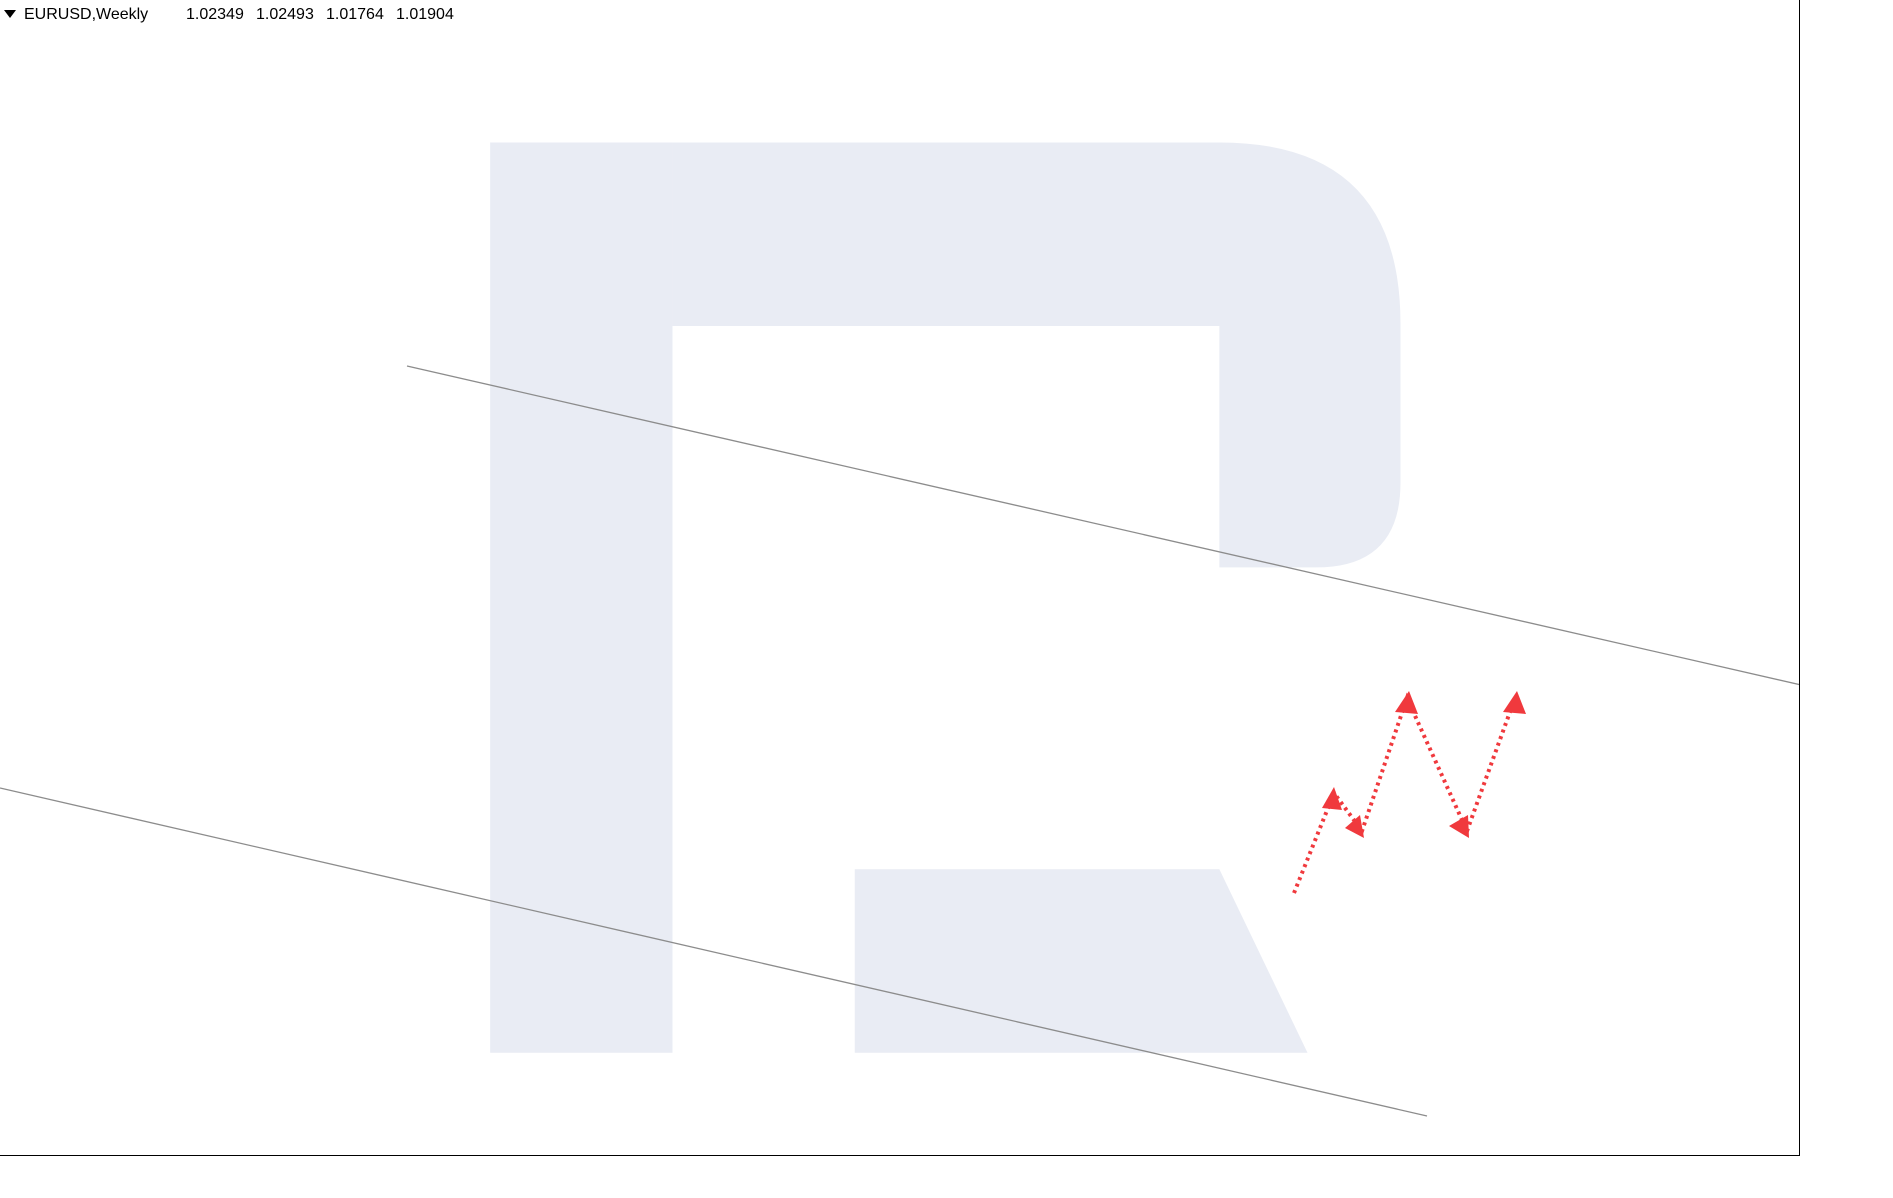 The width and height of the screenshot is (1893, 1198). I want to click on price-axis-panel, so click(1846, 599).